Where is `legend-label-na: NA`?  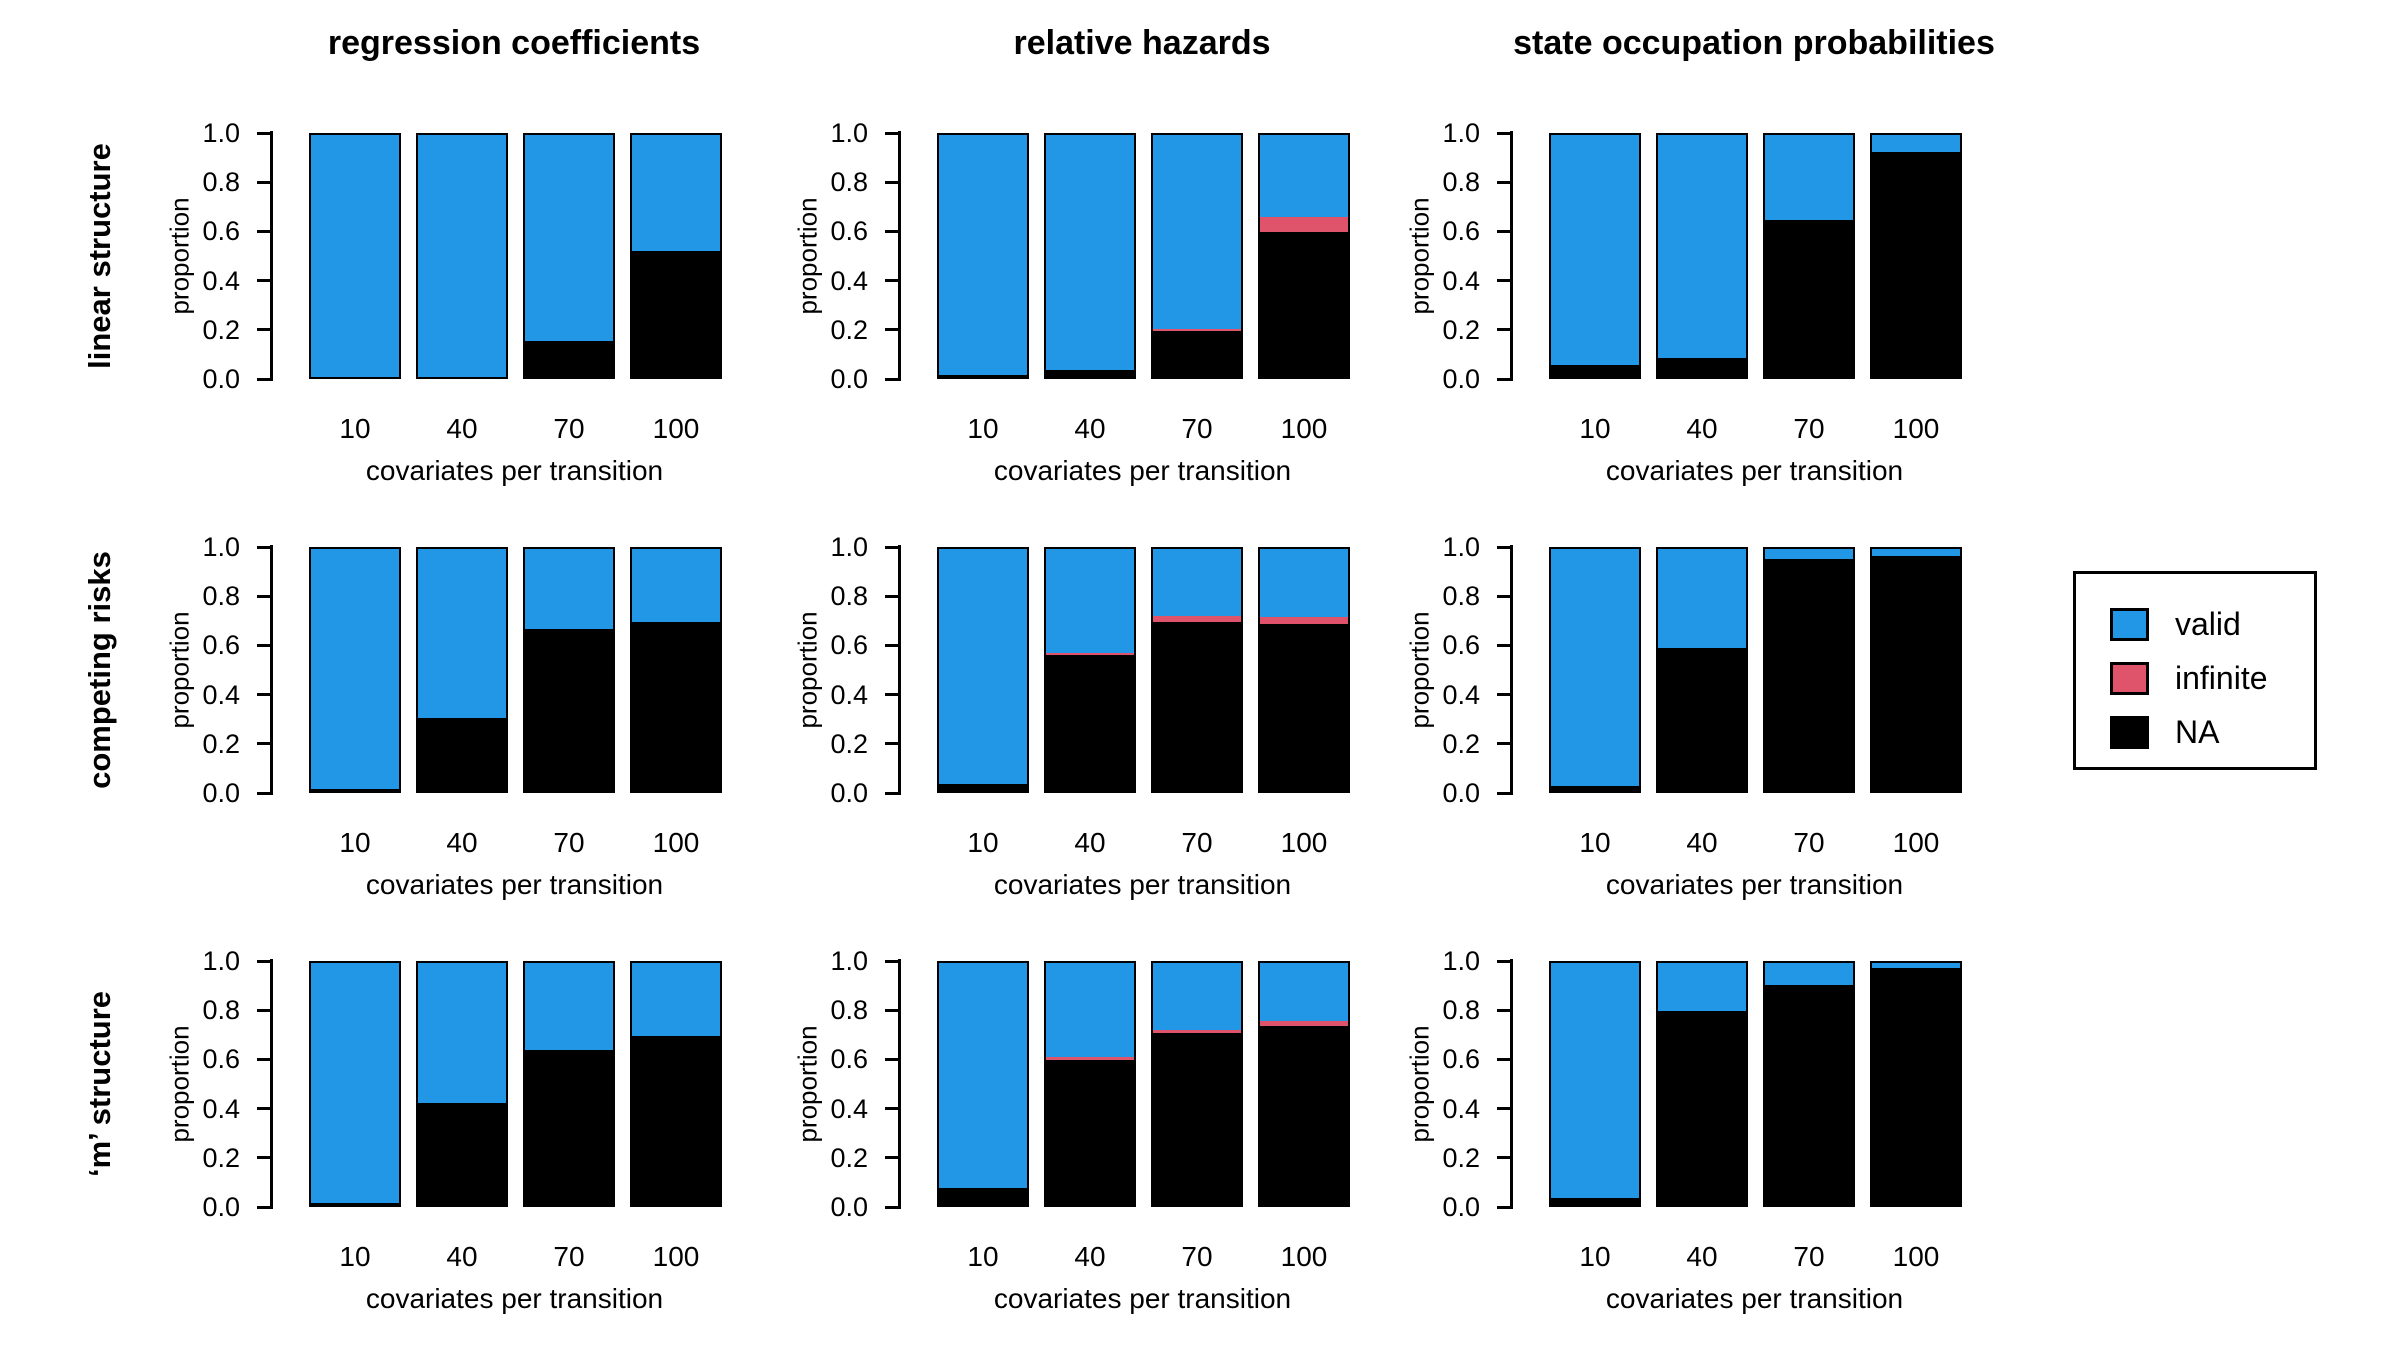 legend-label-na: NA is located at coordinates (2197, 732).